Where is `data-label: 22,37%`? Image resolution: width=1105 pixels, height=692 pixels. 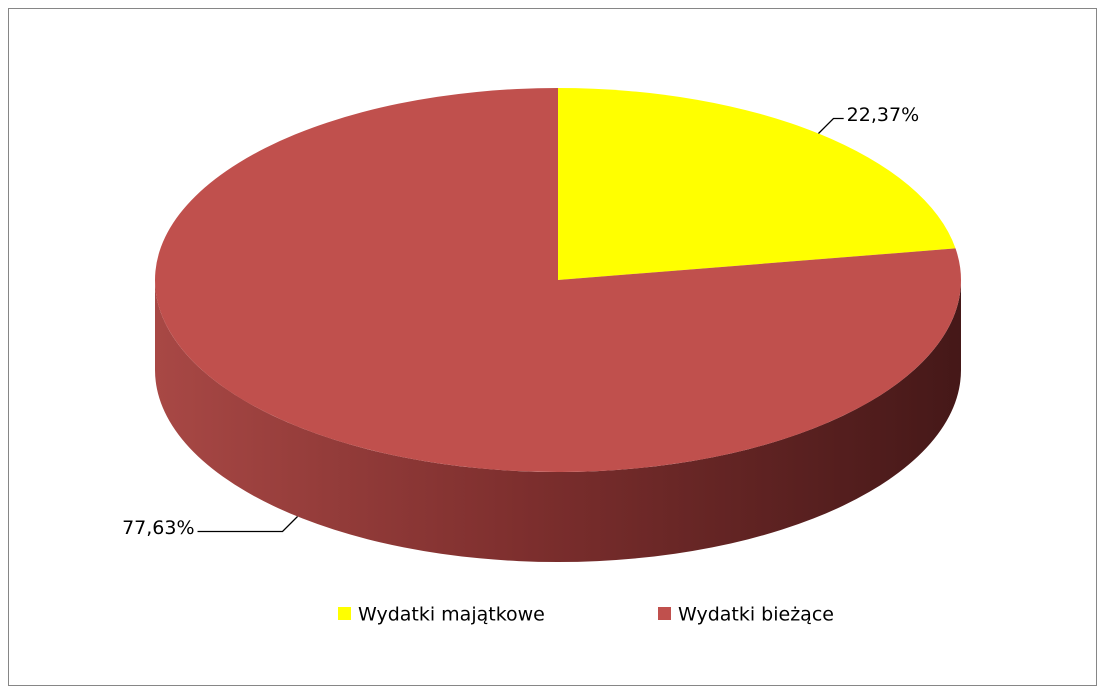 data-label: 22,37% is located at coordinates (883, 115).